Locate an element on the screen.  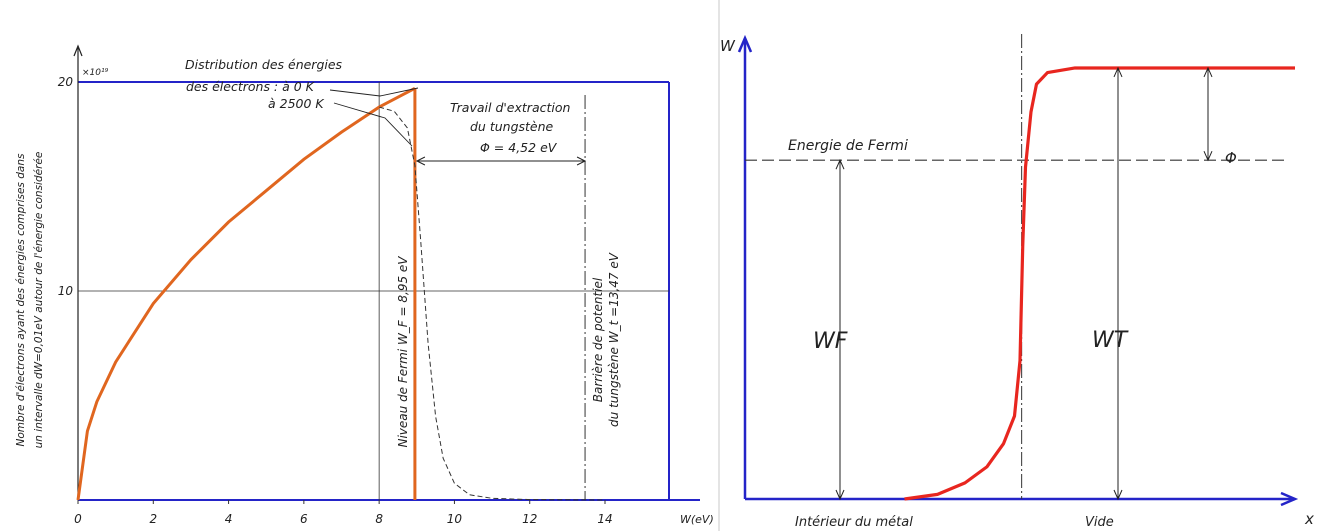
y-axis-label: W is located at coordinates (728, 46).